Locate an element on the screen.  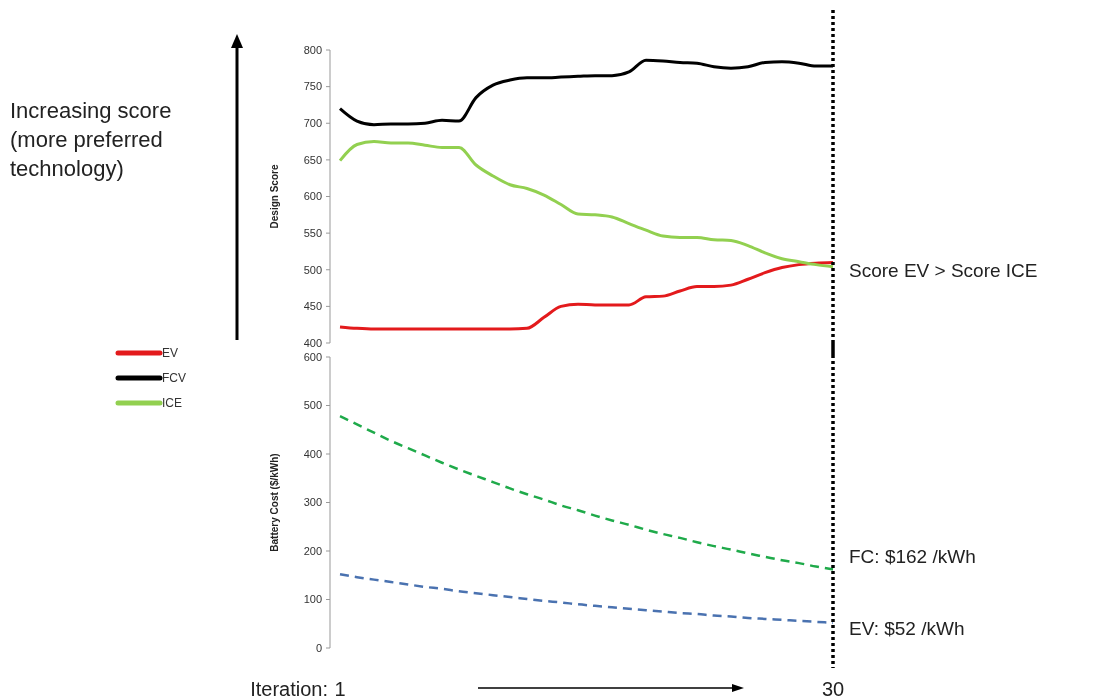
y-tick-label: 0 is located at coordinates (318, 647).